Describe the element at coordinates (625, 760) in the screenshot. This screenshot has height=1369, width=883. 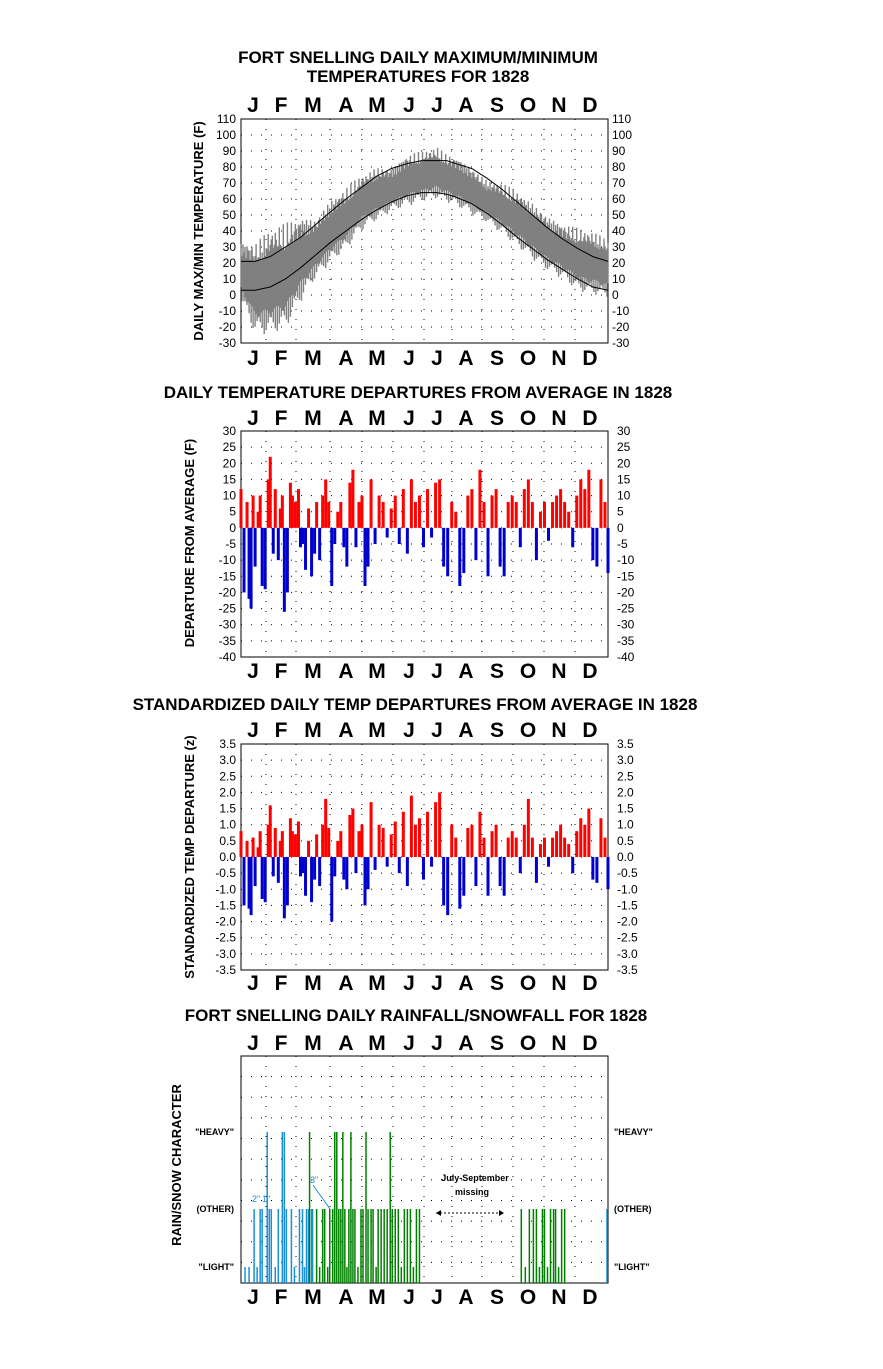
I see `y-tick-right: 3.0` at that location.